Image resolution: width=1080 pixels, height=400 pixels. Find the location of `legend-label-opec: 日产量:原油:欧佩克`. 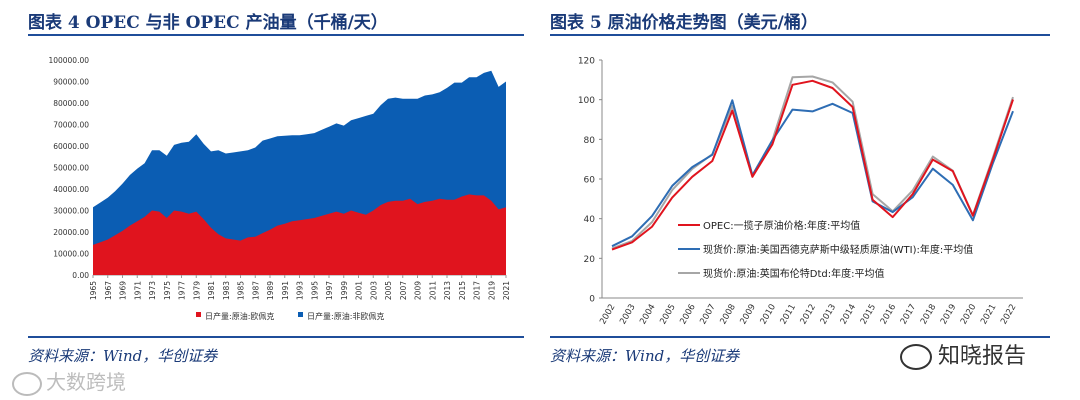

legend-label-opec: 日产量:原油:欧佩克 is located at coordinates (239, 316).